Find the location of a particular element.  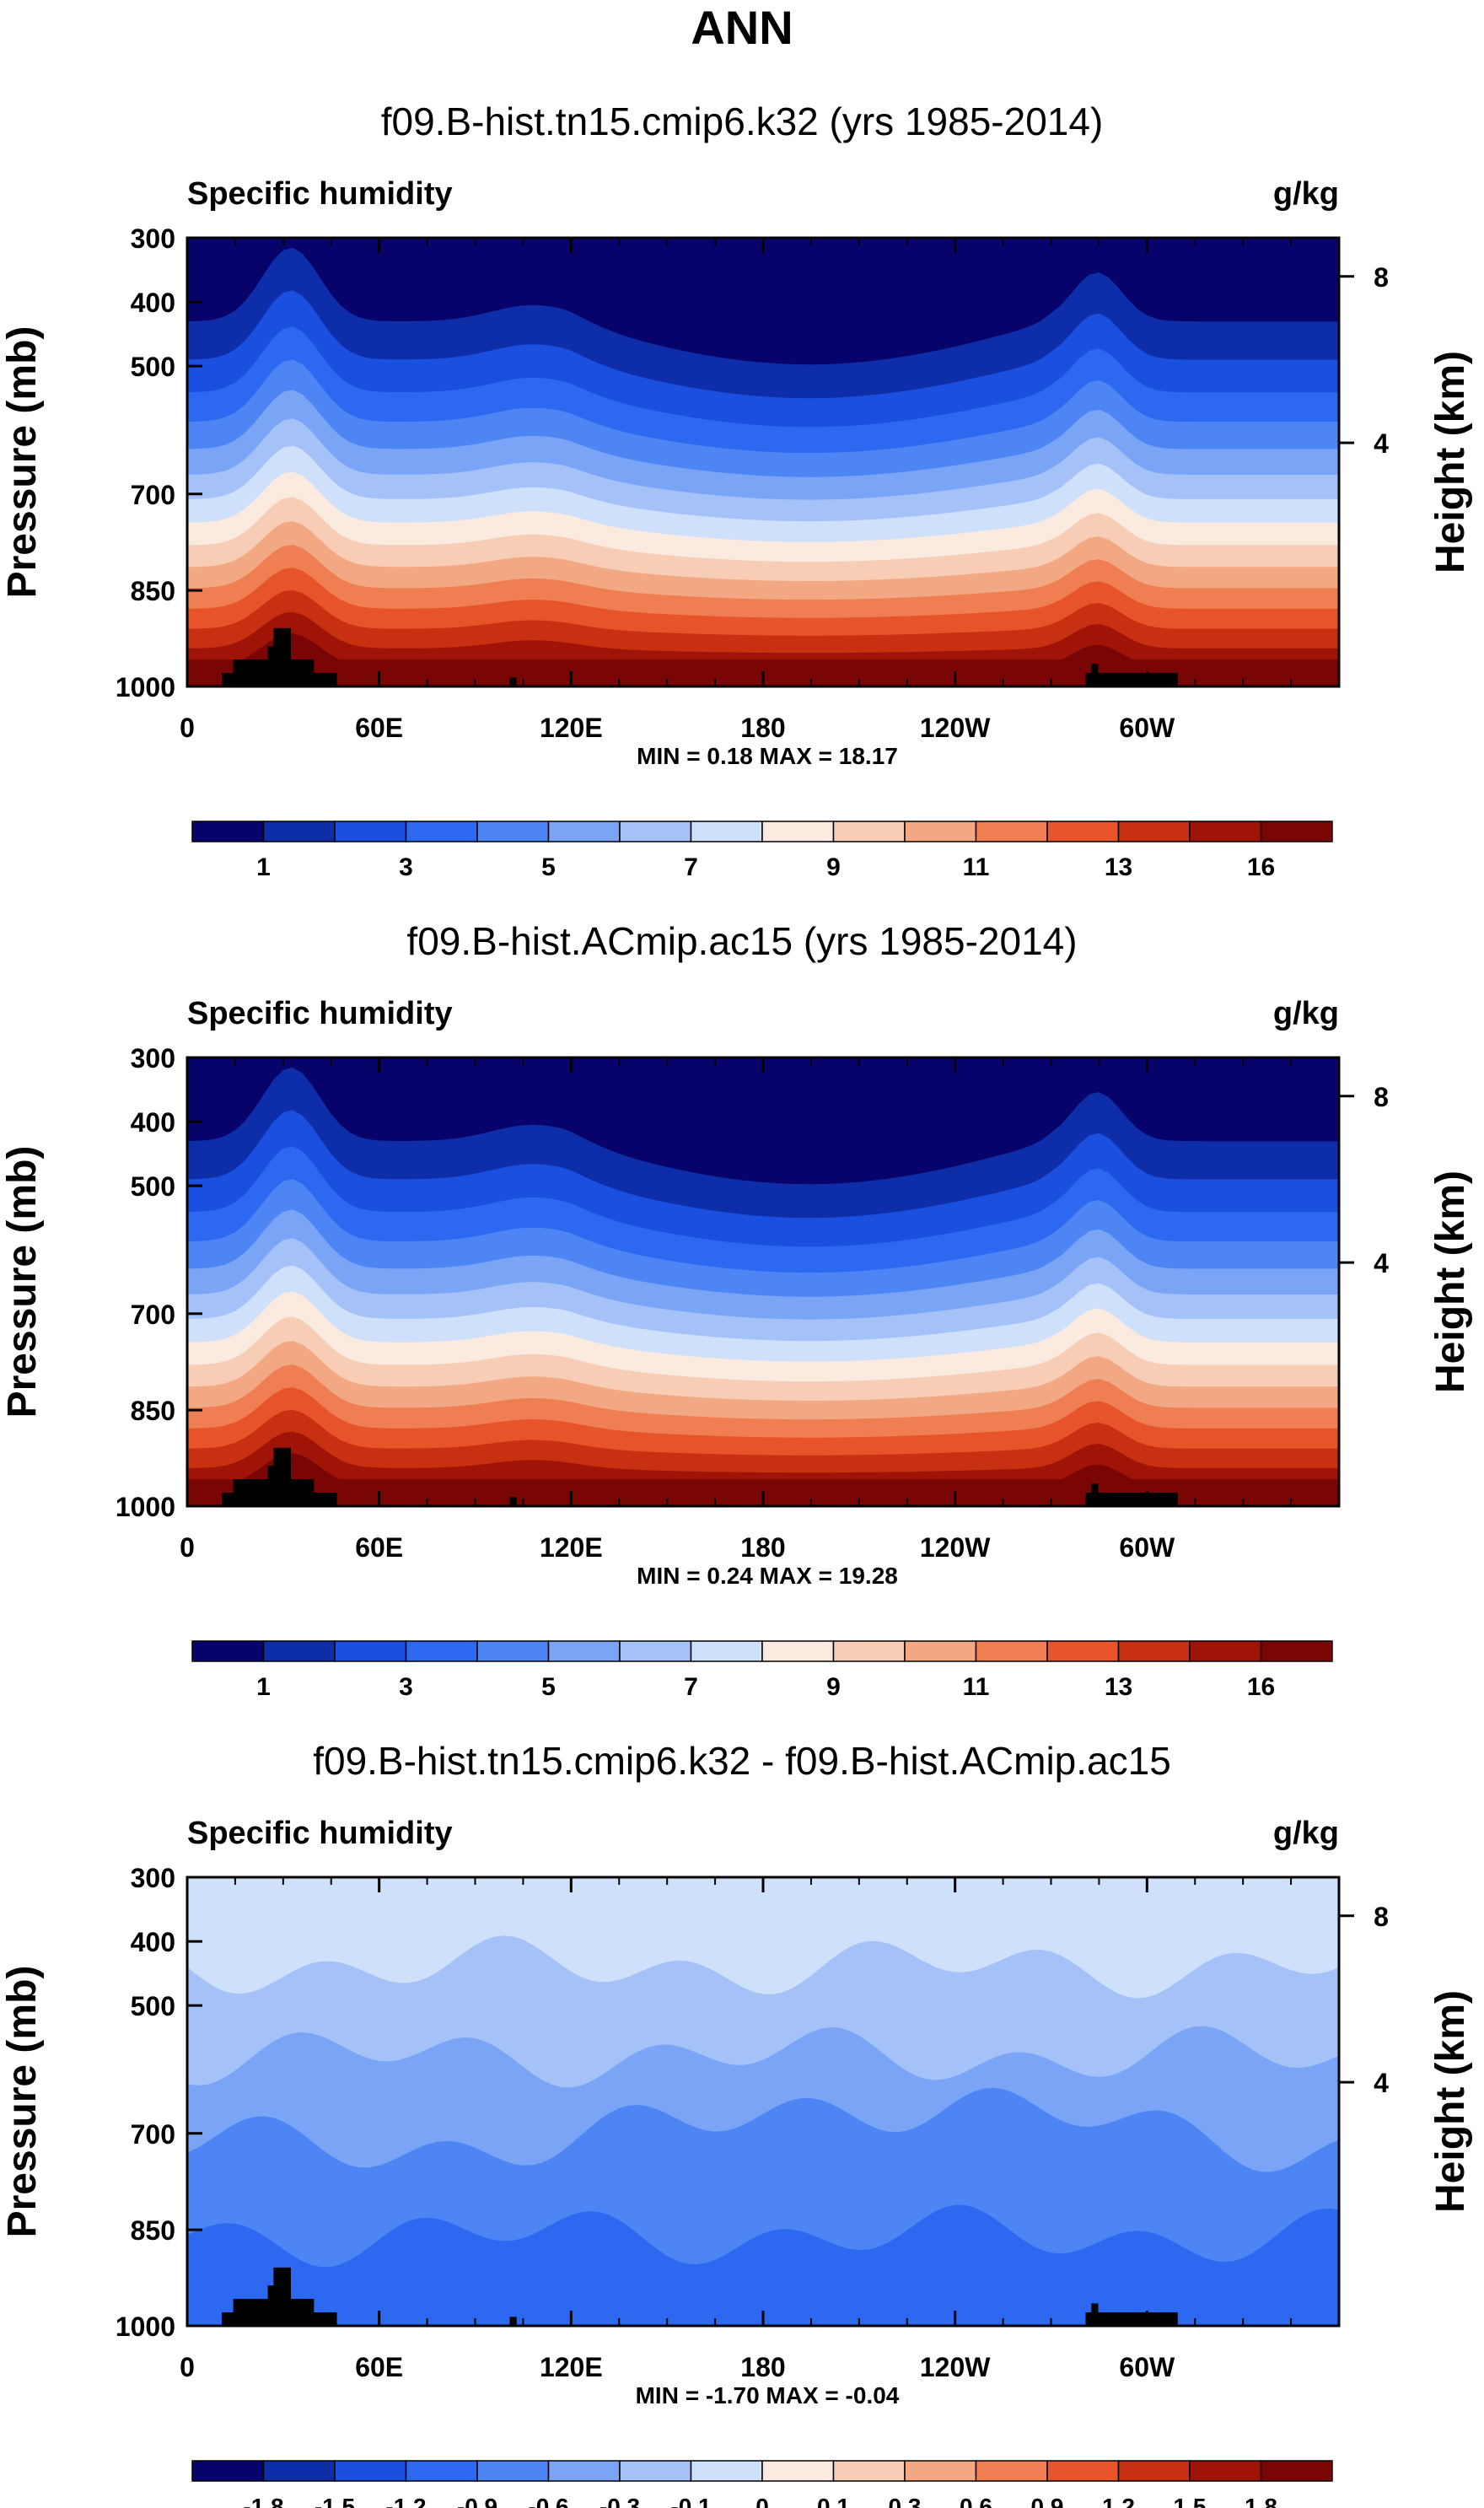

colorbar-label: -0.1 is located at coordinates (690, 2501).